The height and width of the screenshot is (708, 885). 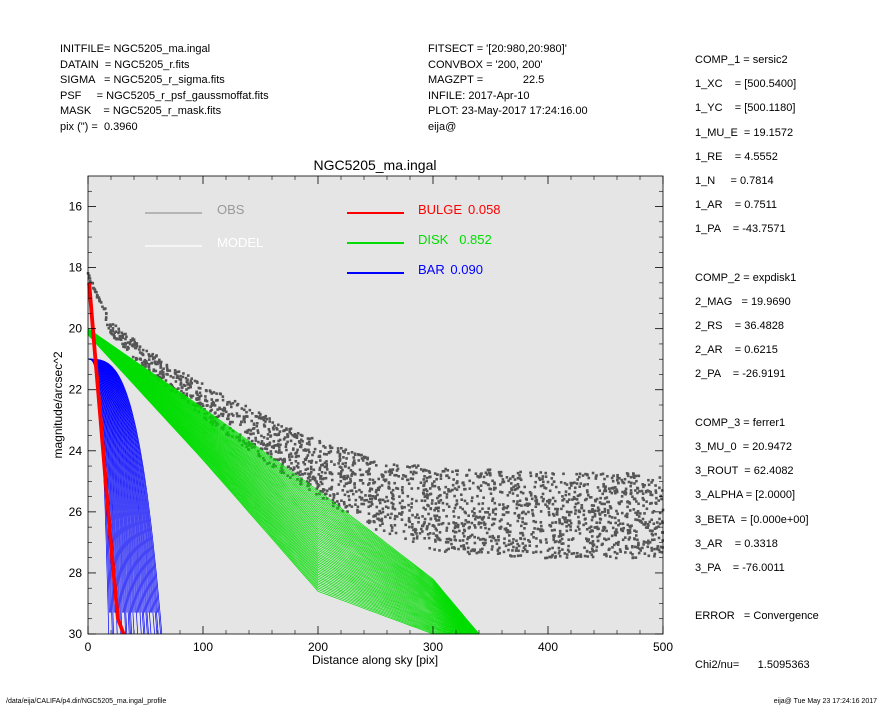 What do you see at coordinates (508, 111) in the screenshot?
I see `header-line: PLOT: 23-May-2017 17:24:16.00` at bounding box center [508, 111].